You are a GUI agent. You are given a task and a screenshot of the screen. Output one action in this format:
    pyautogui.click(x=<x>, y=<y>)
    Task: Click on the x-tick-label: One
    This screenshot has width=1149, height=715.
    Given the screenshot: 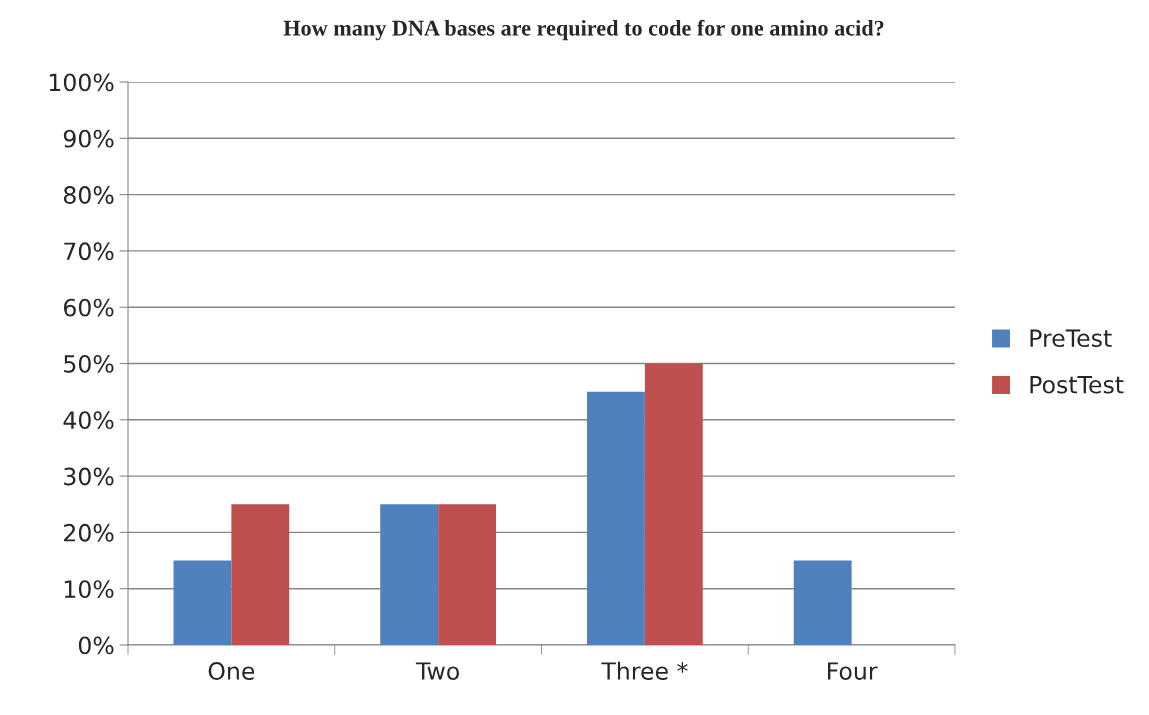 What is the action you would take?
    pyautogui.click(x=231, y=671)
    